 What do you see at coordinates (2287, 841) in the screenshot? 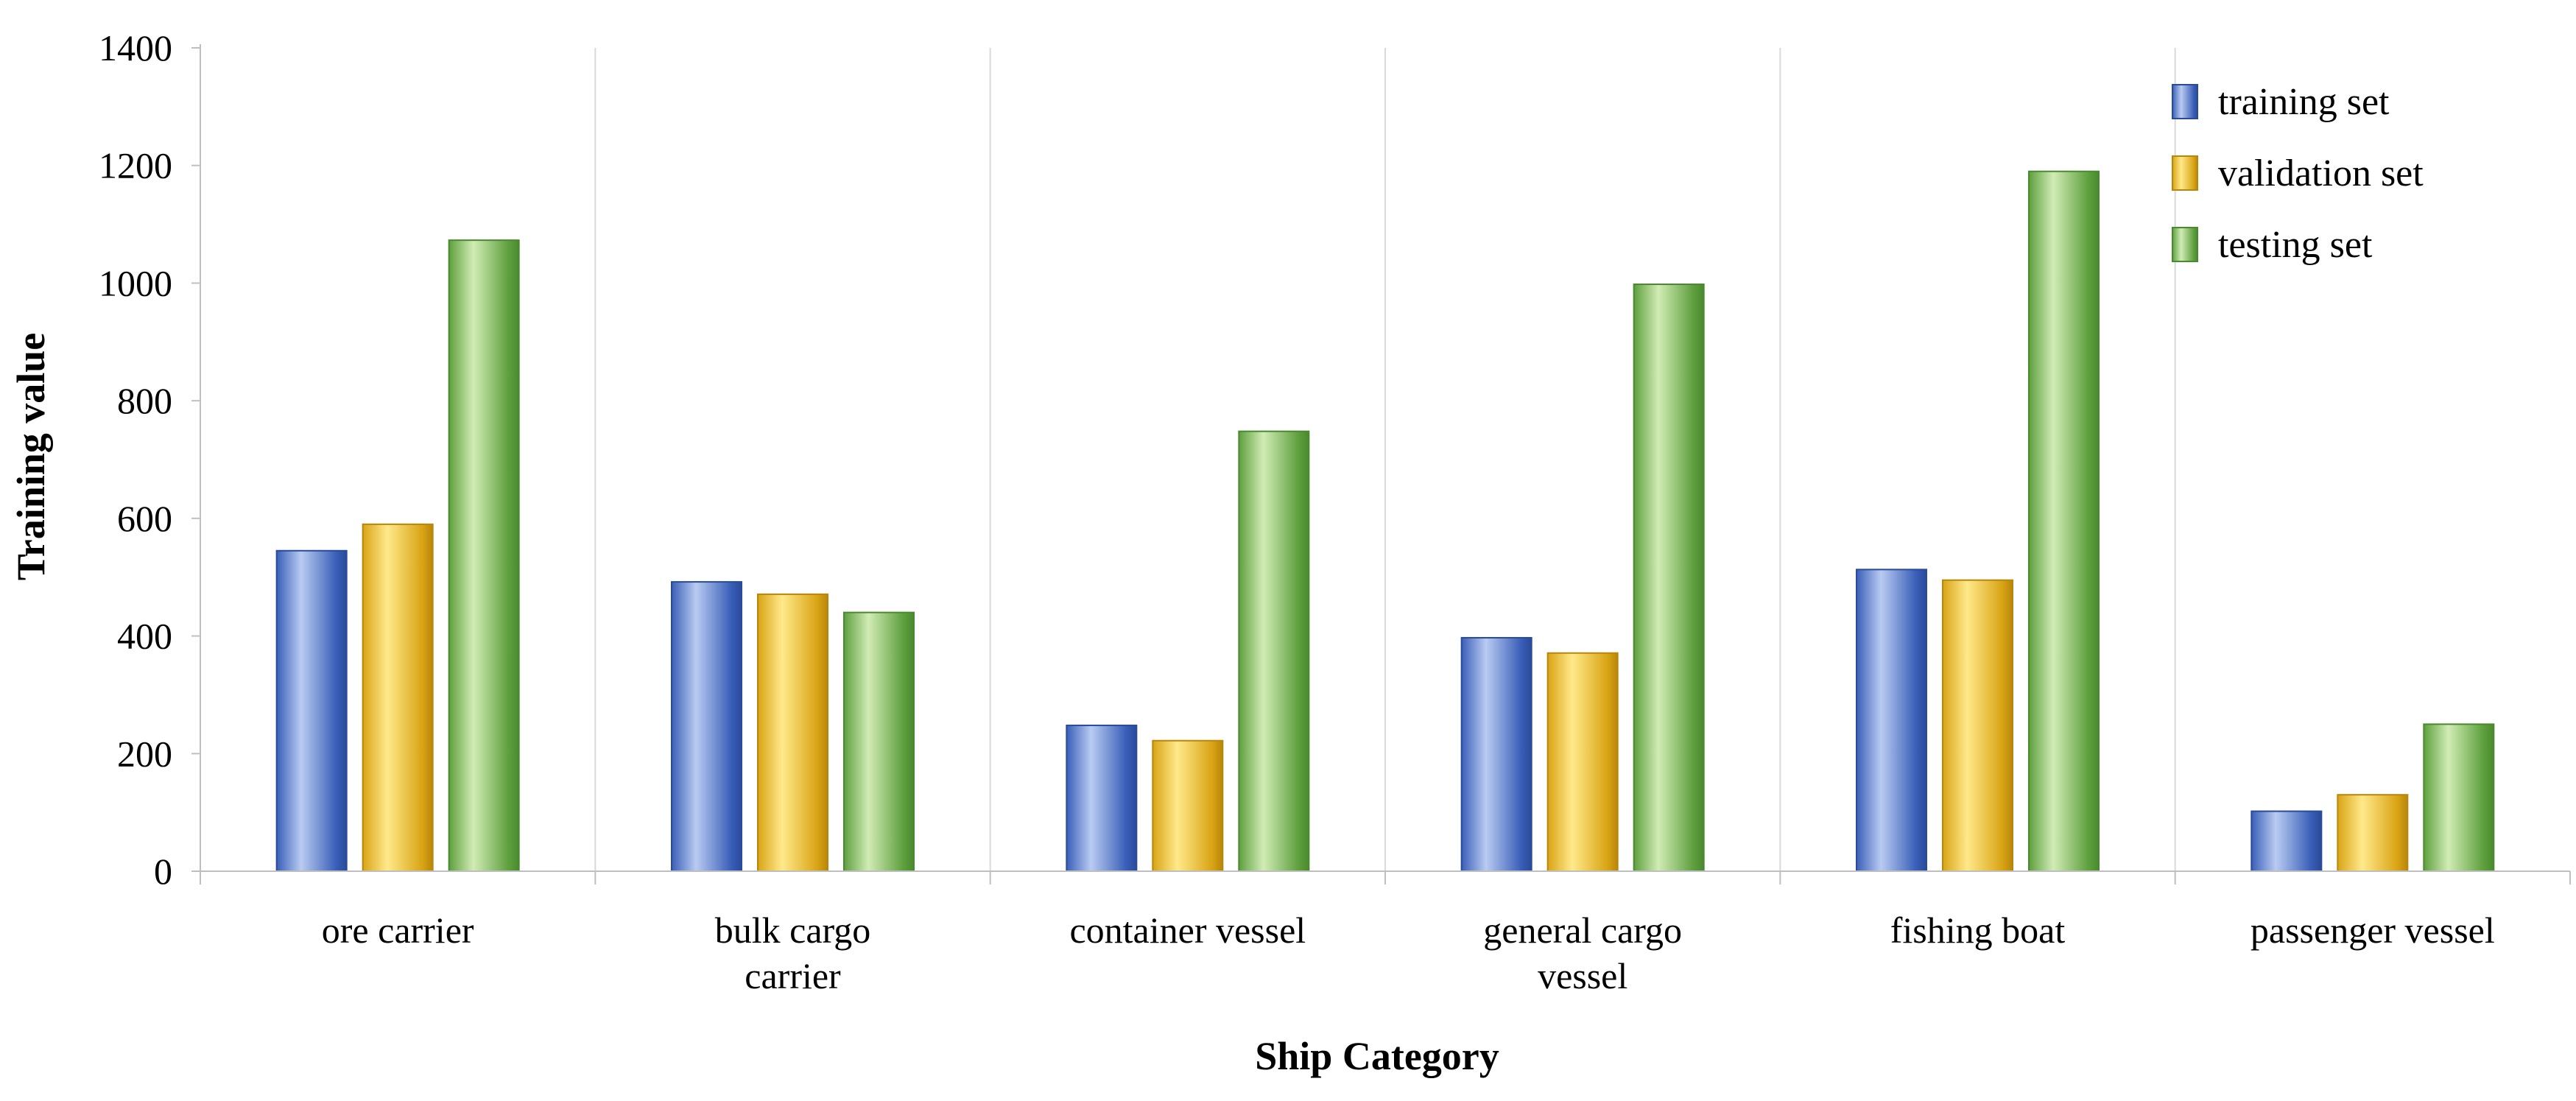
I see `bar-training-set-passenger-vessel` at bounding box center [2287, 841].